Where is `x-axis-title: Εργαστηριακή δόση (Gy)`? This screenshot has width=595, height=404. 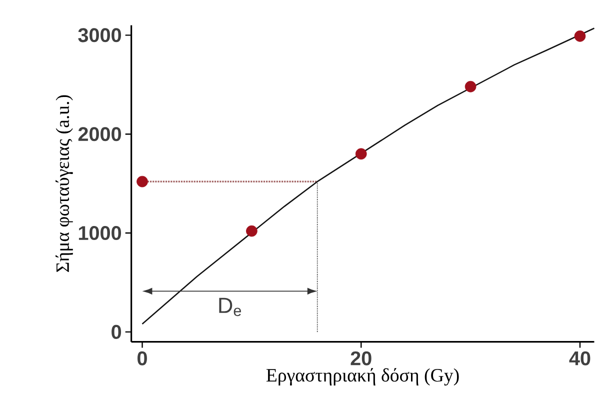
x-axis-title: Εργαστηριακή δόση (Gy) is located at coordinates (362, 377).